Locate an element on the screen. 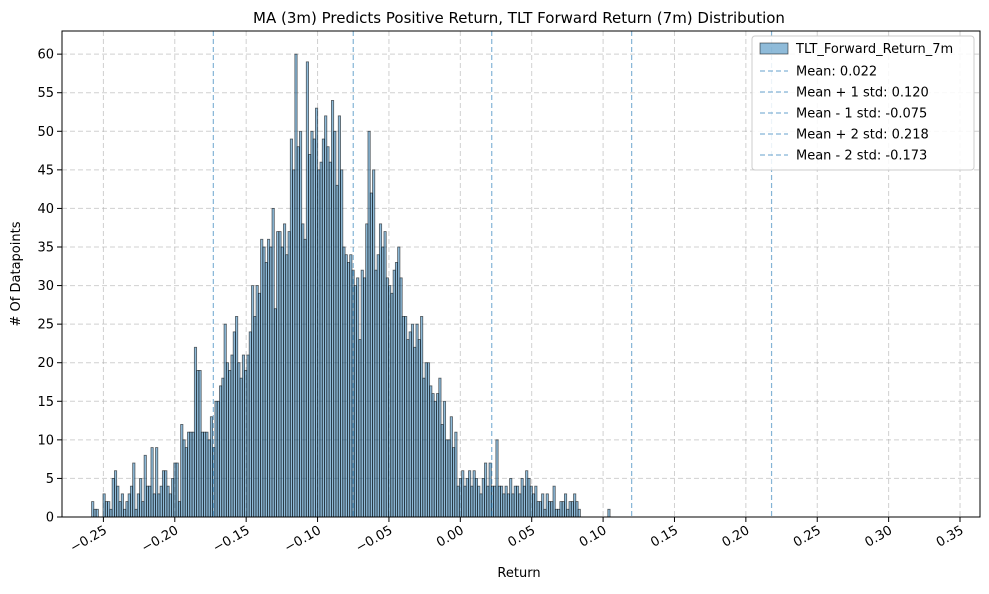 Image resolution: width=989 pixels, height=594 pixels. x-tick-label: −0.25 is located at coordinates (89, 539).